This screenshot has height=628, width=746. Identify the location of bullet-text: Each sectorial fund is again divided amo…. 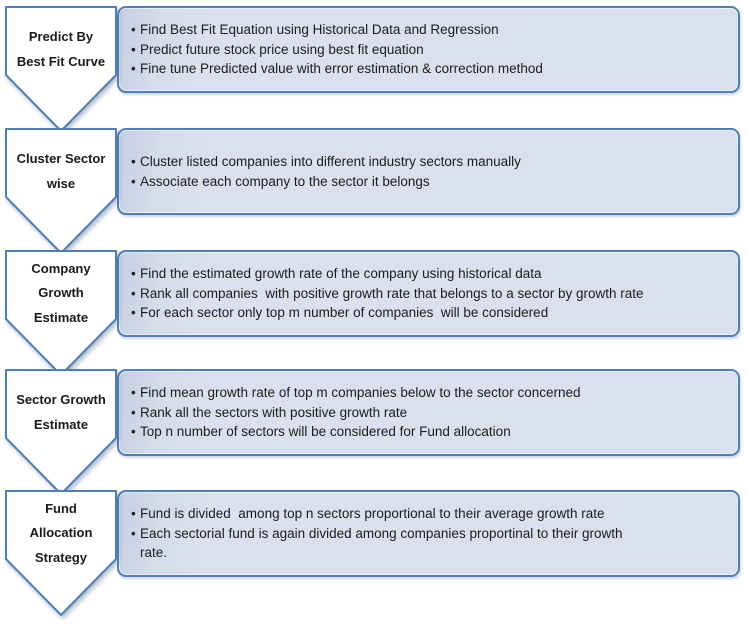
(381, 543).